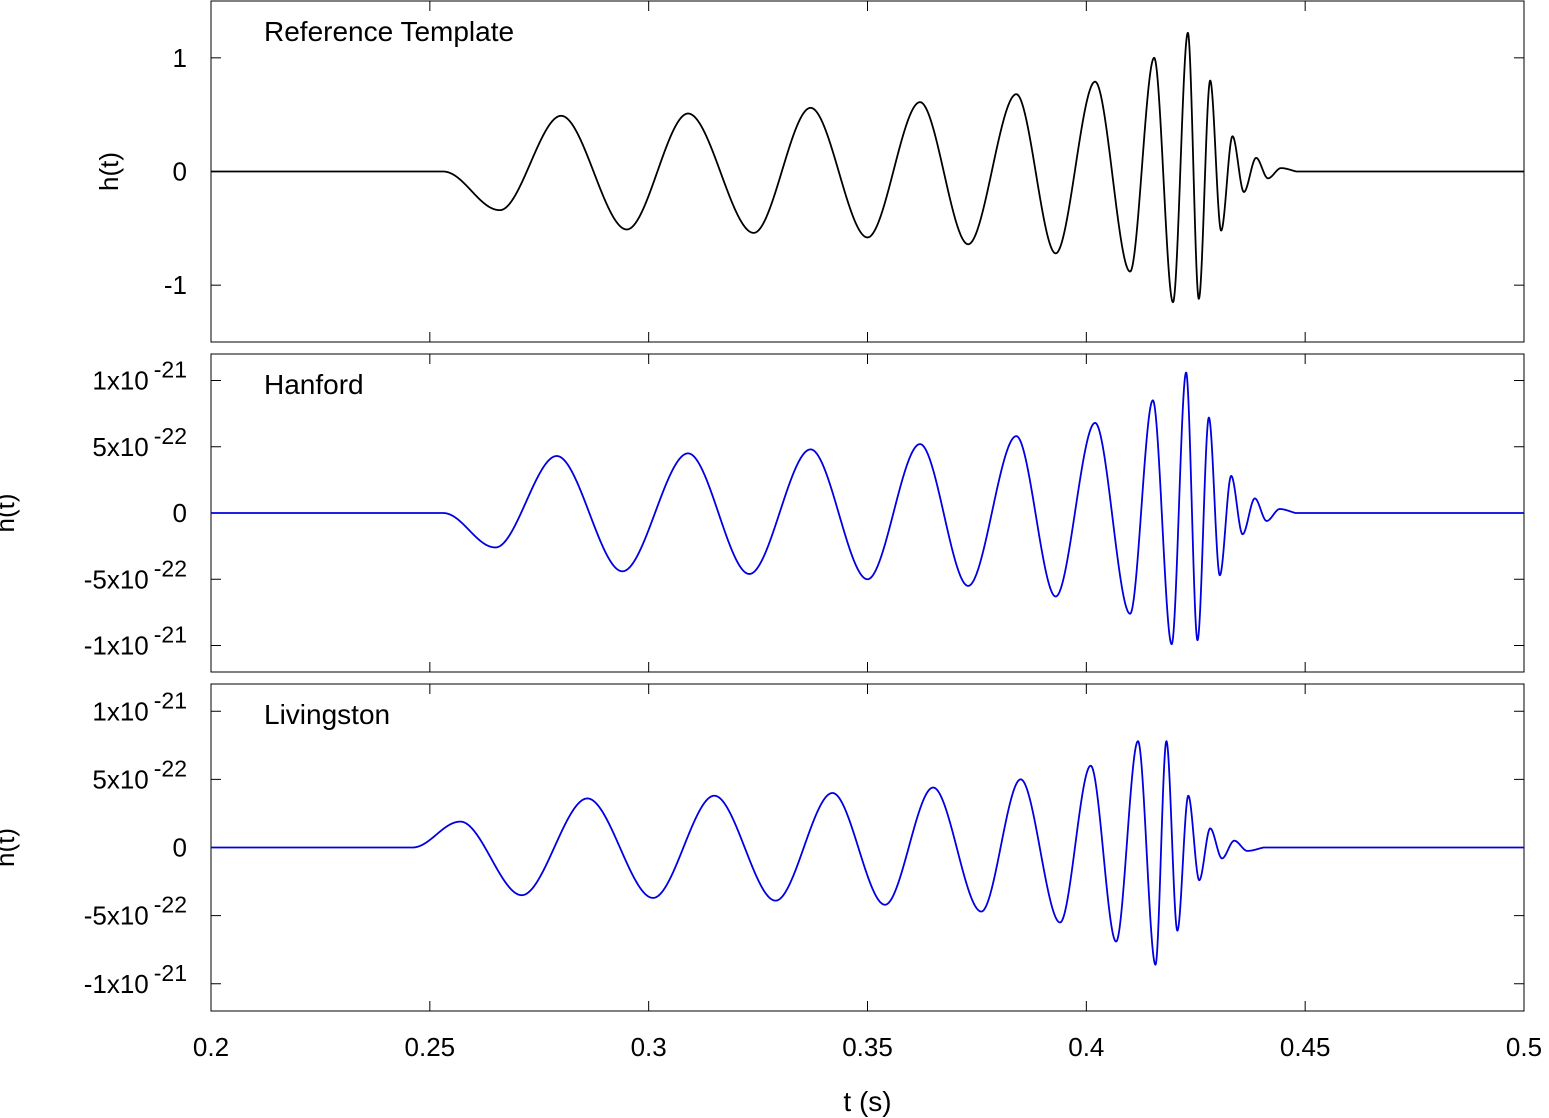 Image resolution: width=1549 pixels, height=1118 pixels. I want to click on y-tick-label: 1, so click(180, 58).